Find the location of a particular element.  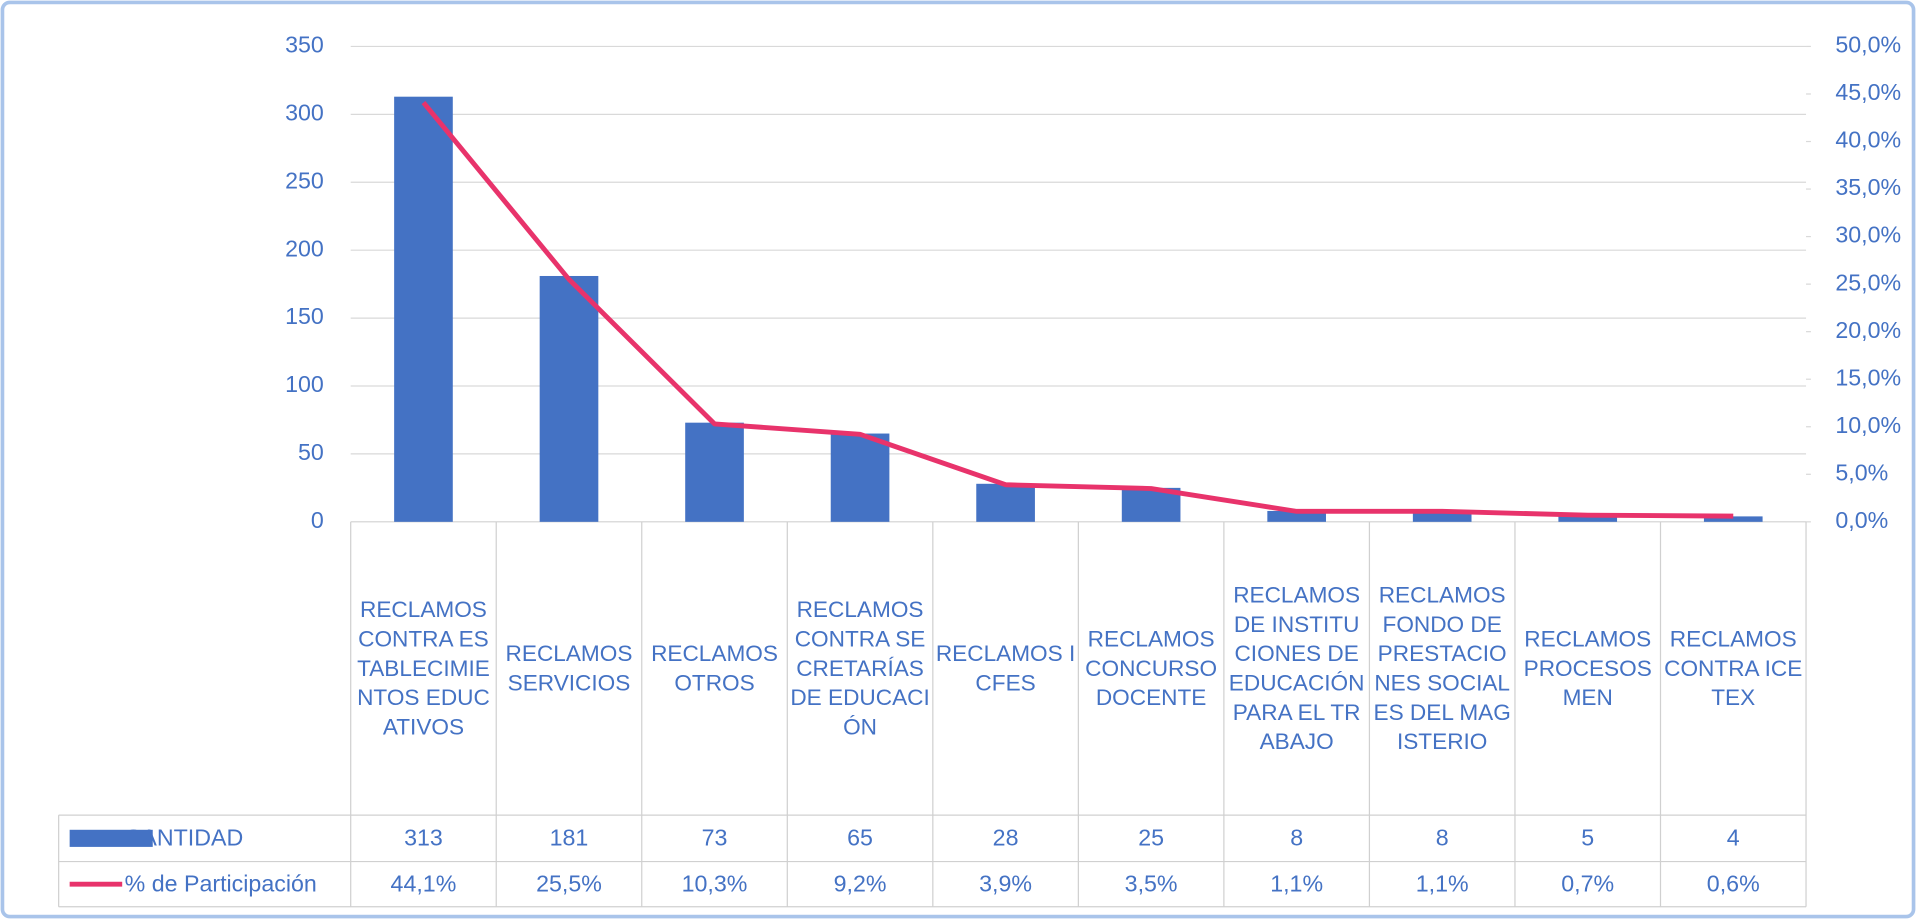

x-tick-label: RECLAMOS SERVICIOS is located at coordinates (569, 668).